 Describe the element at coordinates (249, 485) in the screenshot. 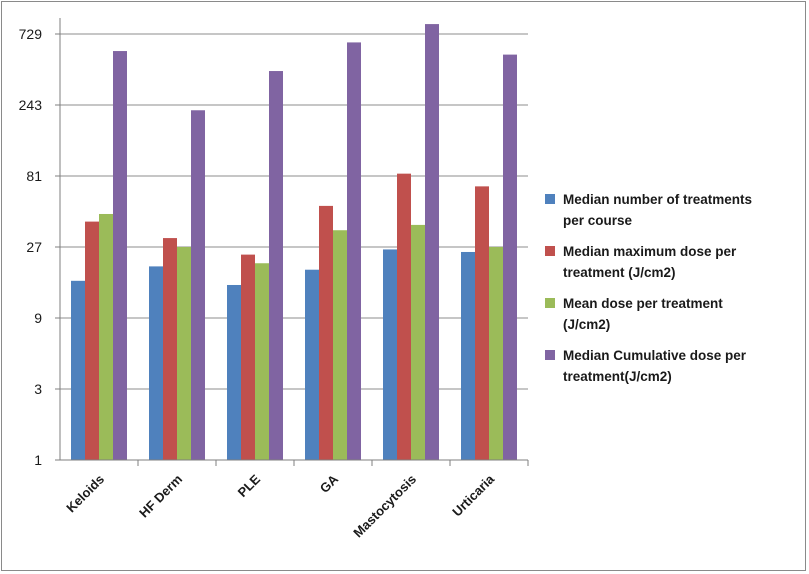

I see `x-tick-label: PLE` at that location.